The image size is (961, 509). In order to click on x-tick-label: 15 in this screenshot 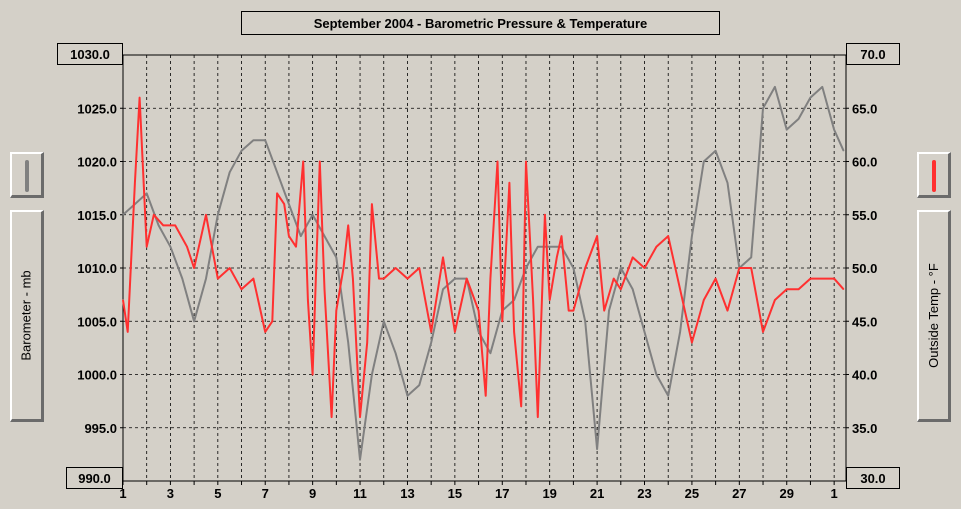, I will do `click(455, 493)`.